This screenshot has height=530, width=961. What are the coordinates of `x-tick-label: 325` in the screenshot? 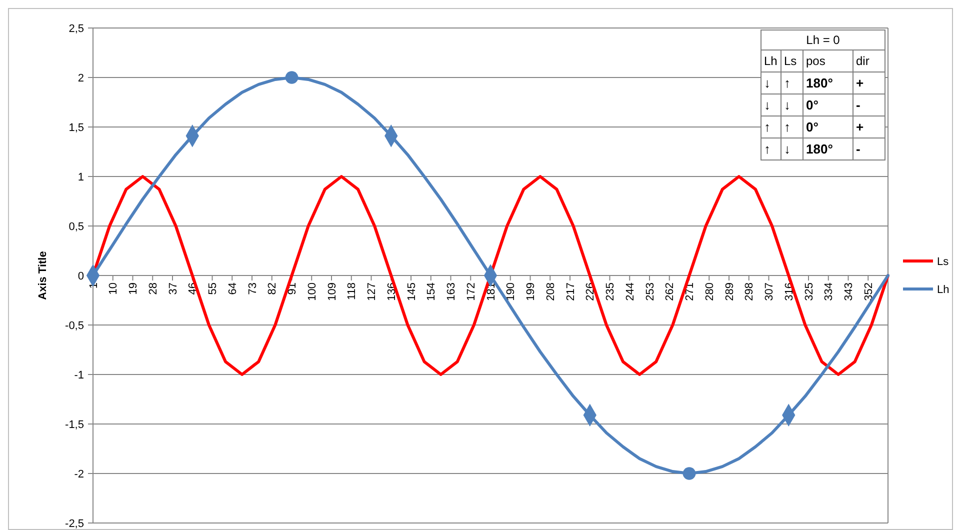 It's located at (809, 291).